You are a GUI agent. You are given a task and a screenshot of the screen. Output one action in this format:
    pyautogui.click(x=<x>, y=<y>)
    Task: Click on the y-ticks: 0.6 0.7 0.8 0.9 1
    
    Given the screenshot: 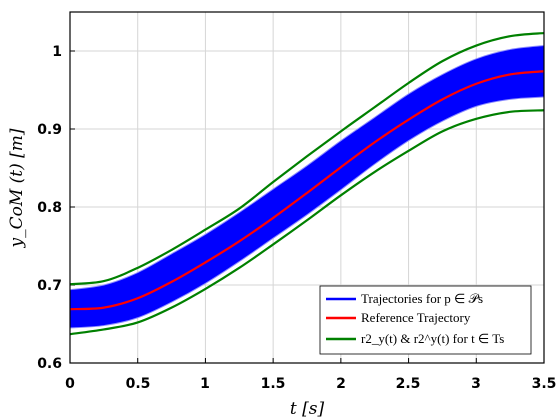 What is the action you would take?
    pyautogui.click(x=49, y=208)
    